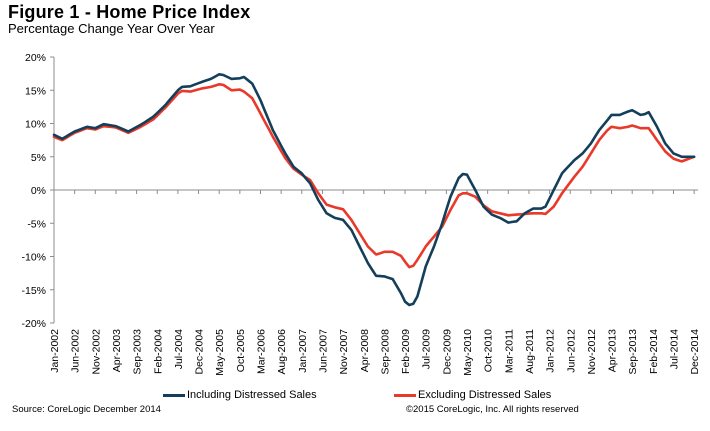 This screenshot has width=710, height=431. I want to click on y-tick-label: -10%, so click(33, 258).